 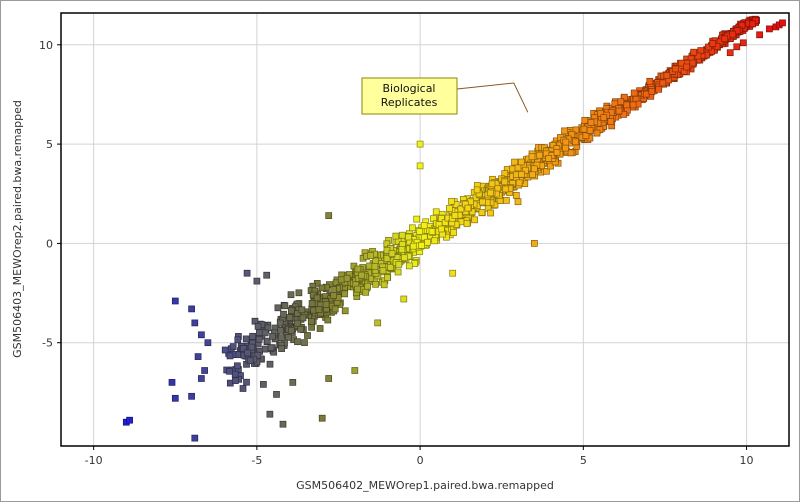 I want to click on y-axis-label: GSM506403_MEWOrep2.paired.bwa.remapped, so click(x=17, y=229).